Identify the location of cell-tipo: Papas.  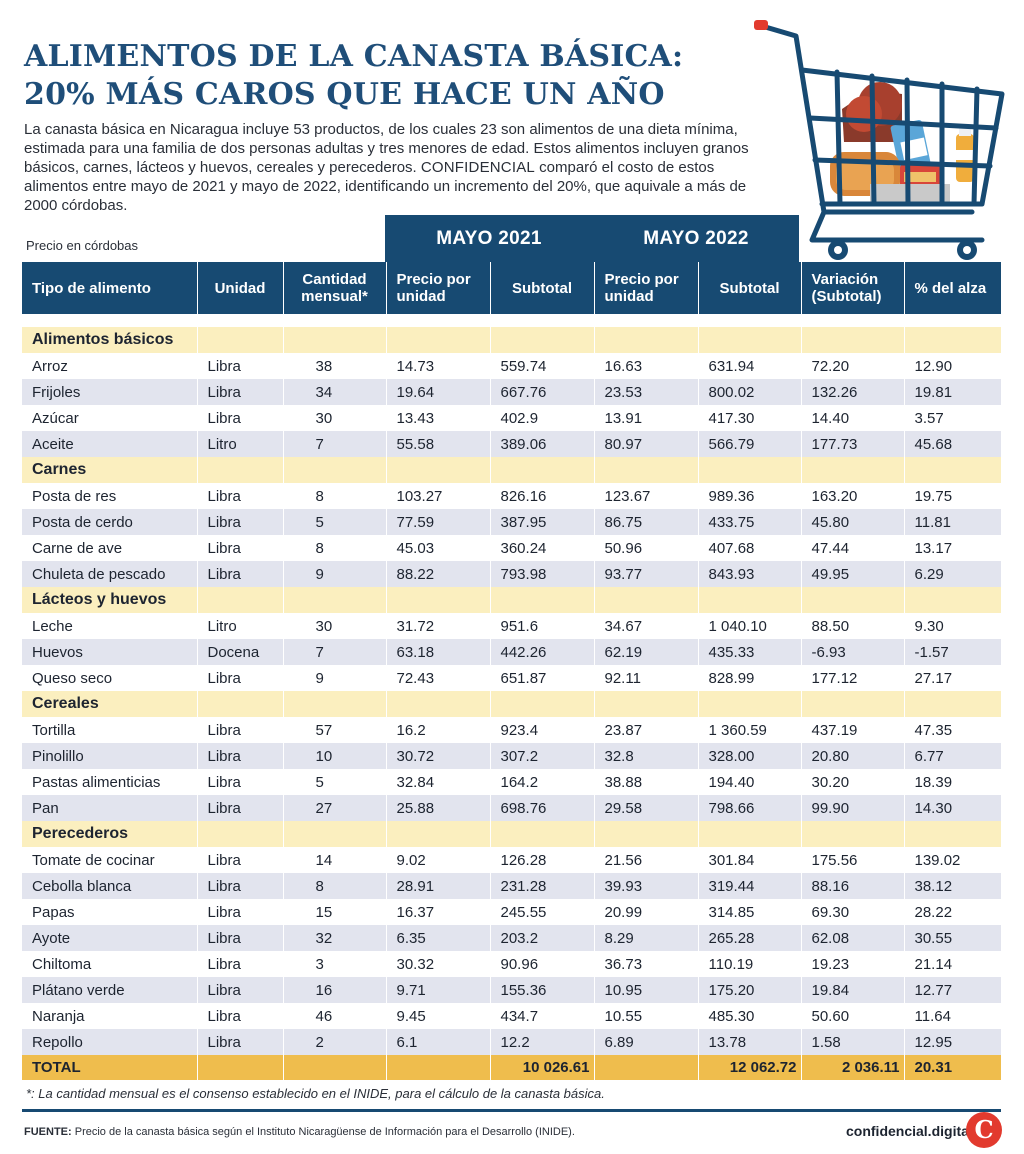
(109, 912).